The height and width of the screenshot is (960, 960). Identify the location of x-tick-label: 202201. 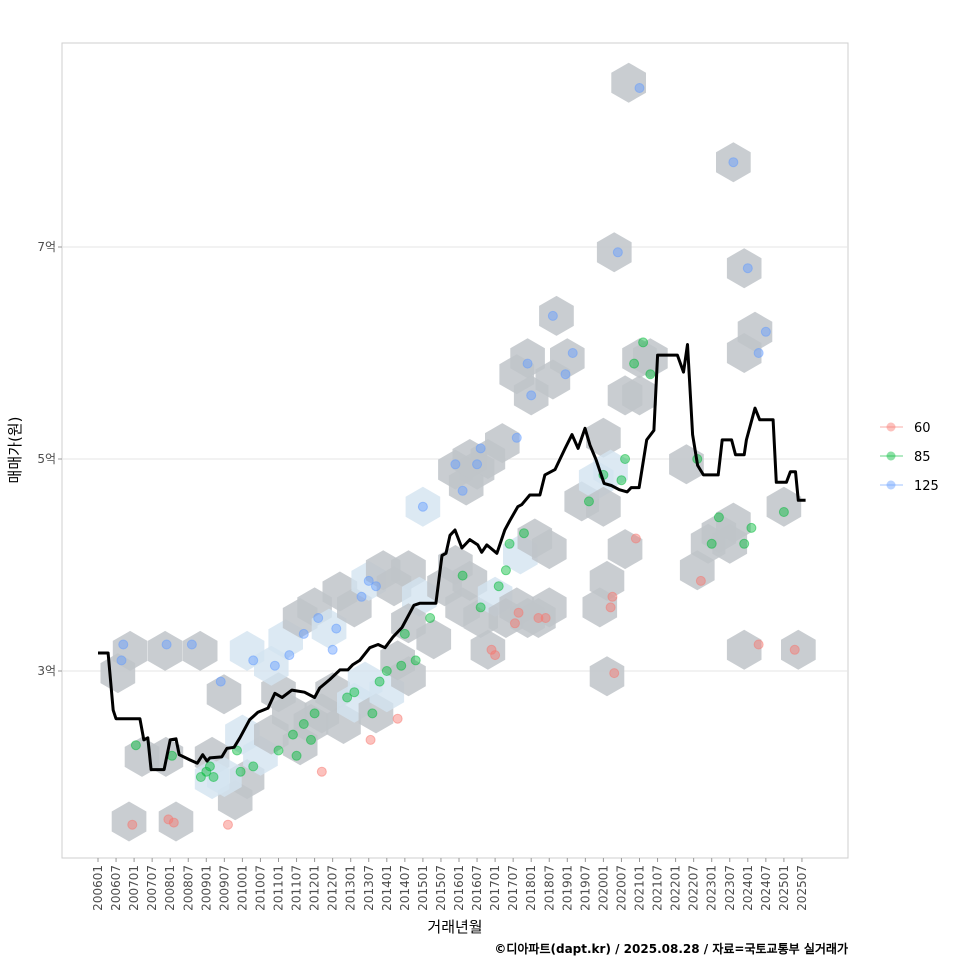
(676, 888).